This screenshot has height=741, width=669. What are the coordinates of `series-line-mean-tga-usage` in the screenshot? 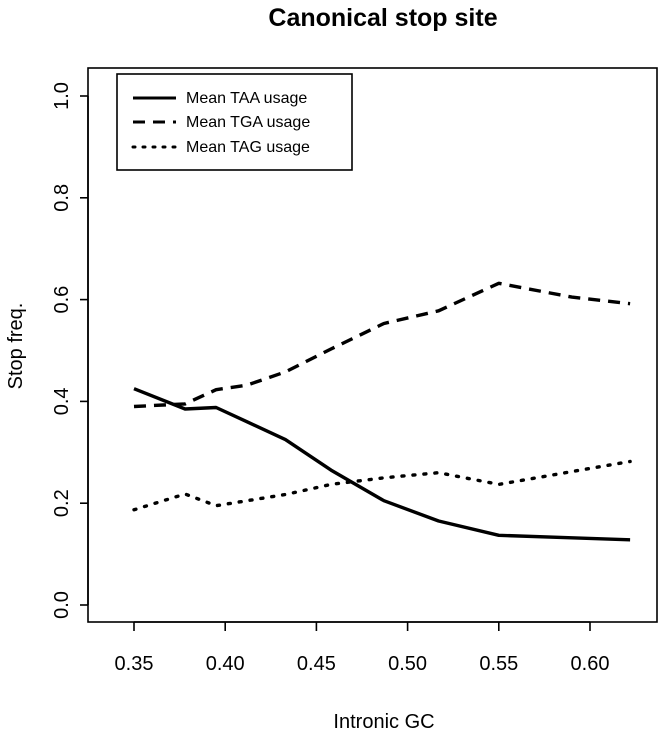 It's located at (382, 345).